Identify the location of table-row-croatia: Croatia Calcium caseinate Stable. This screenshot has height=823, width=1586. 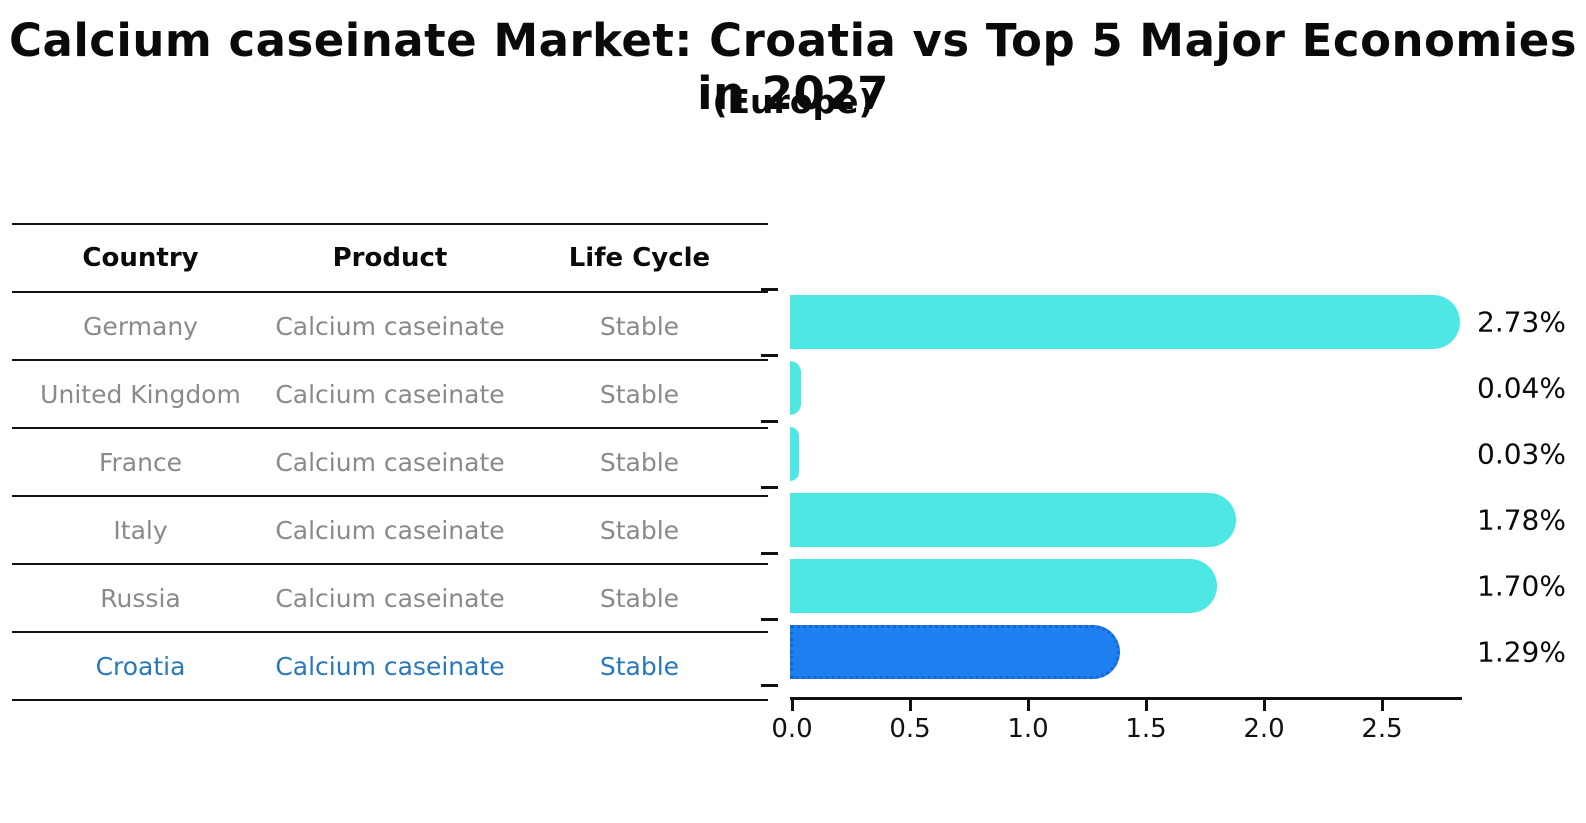
(390, 667).